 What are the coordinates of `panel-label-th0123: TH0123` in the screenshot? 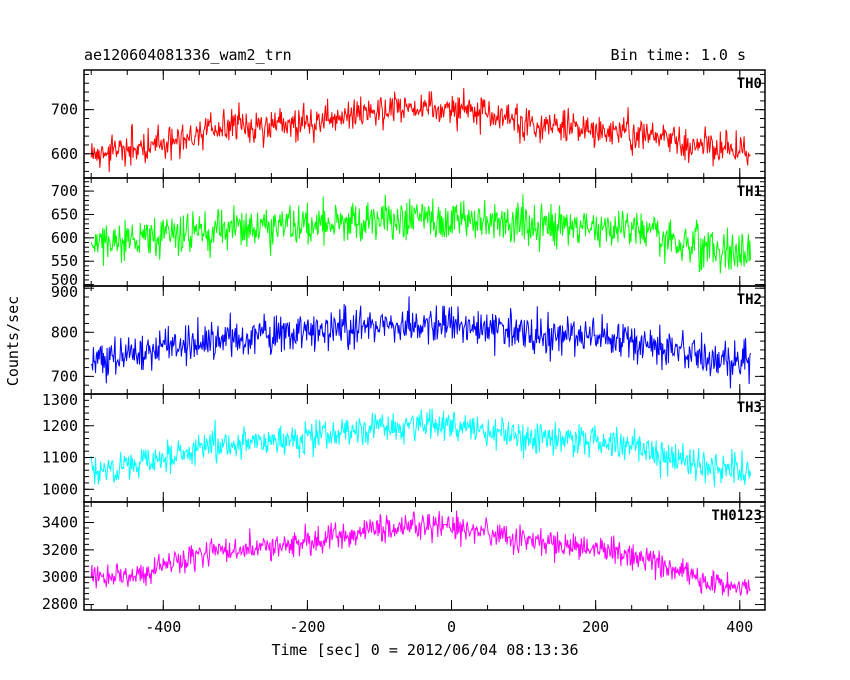 It's located at (736, 516).